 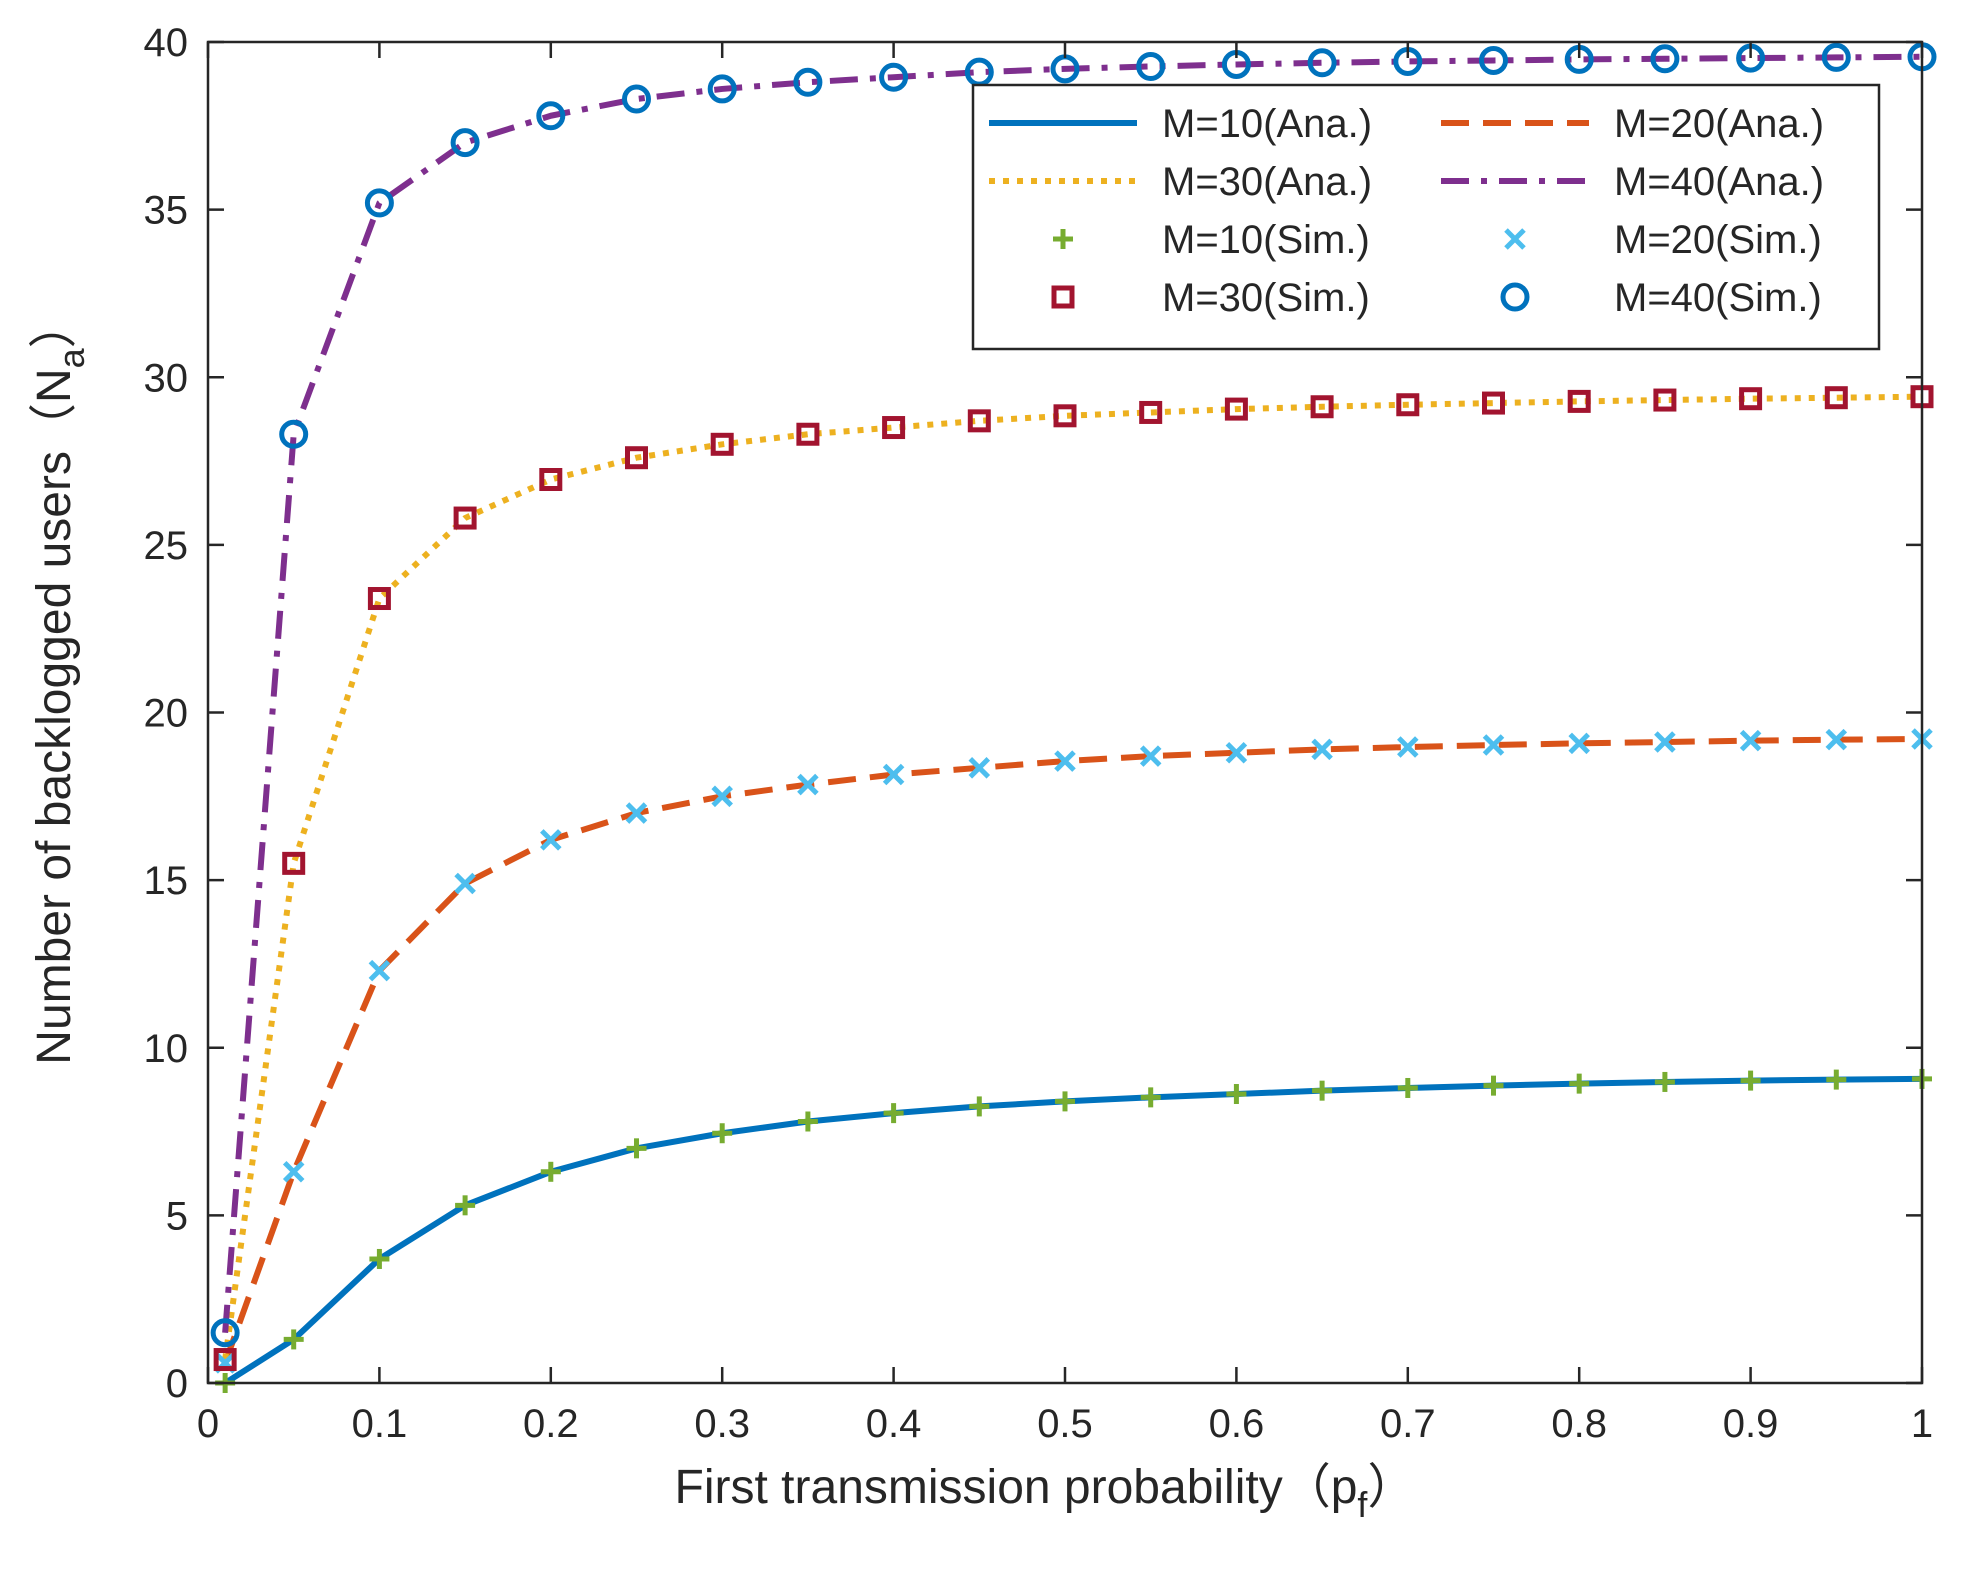 What do you see at coordinates (1180, 182) in the screenshot?
I see `legend-entry: M=30(Ana.)` at bounding box center [1180, 182].